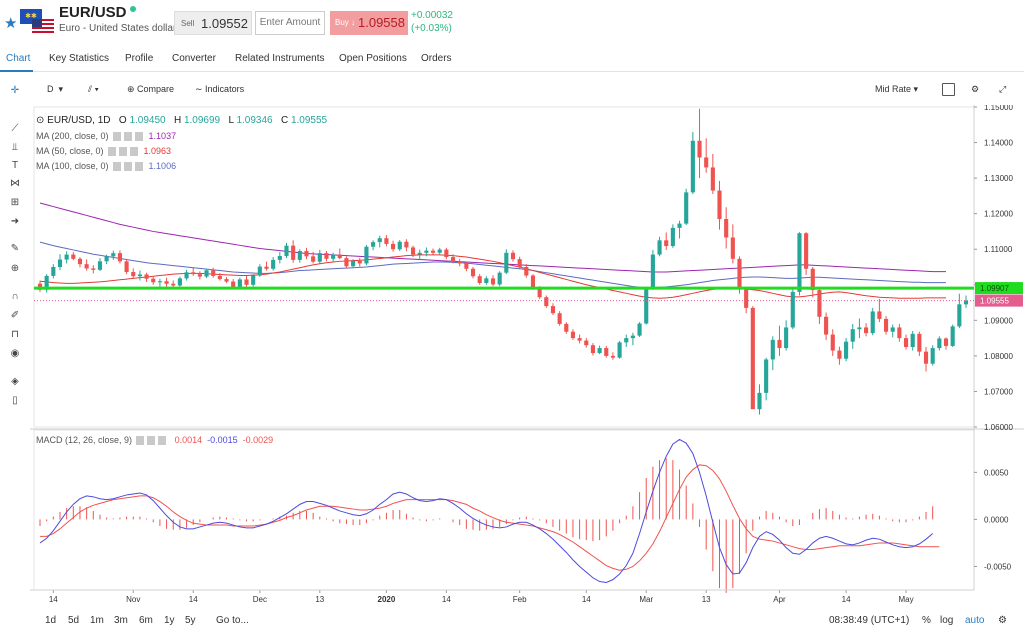 This screenshot has height=636, width=1024. Describe the element at coordinates (948, 89) in the screenshot. I see `fullscreen-box-icon` at that location.